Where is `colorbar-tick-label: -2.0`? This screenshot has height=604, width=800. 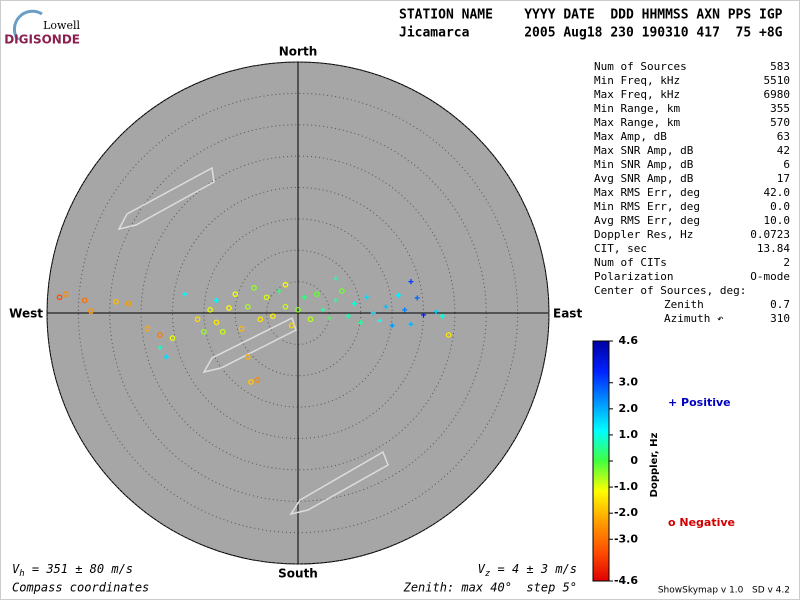 colorbar-tick-label: -2.0 is located at coordinates (626, 512).